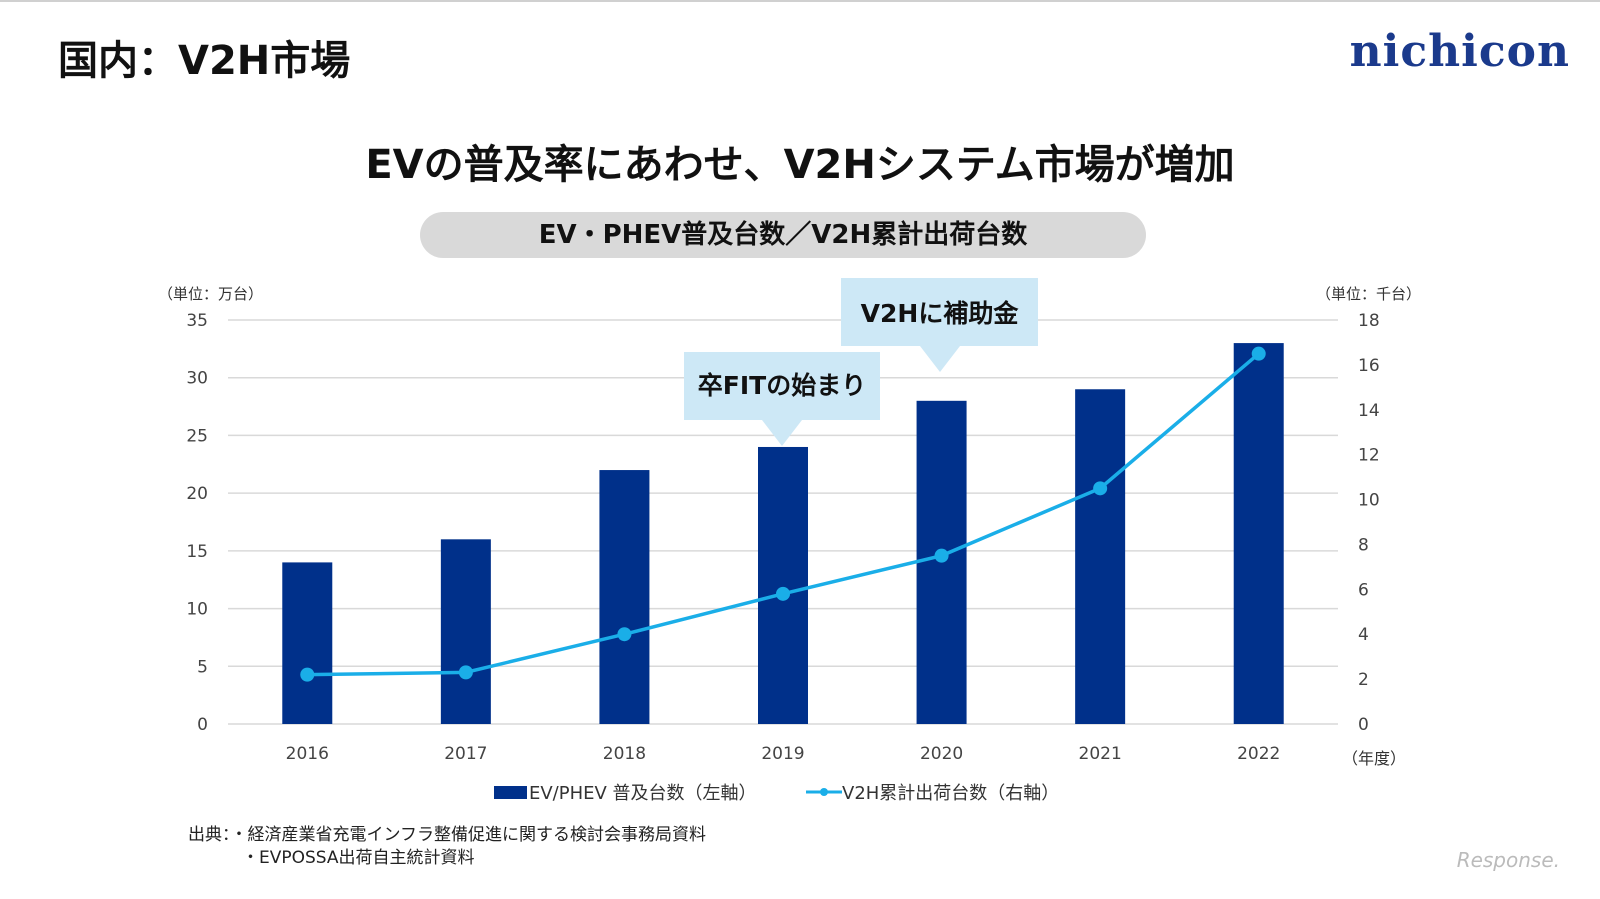 Image resolution: width=1600 pixels, height=899 pixels. Describe the element at coordinates (307, 643) in the screenshot. I see `bar-2016` at that location.